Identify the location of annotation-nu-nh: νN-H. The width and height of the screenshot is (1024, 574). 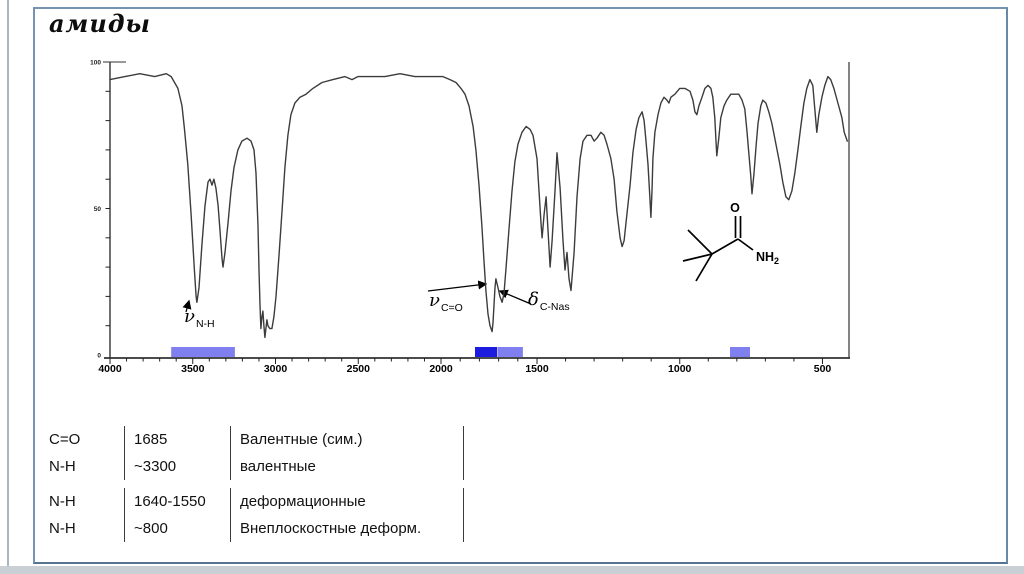
(199, 318).